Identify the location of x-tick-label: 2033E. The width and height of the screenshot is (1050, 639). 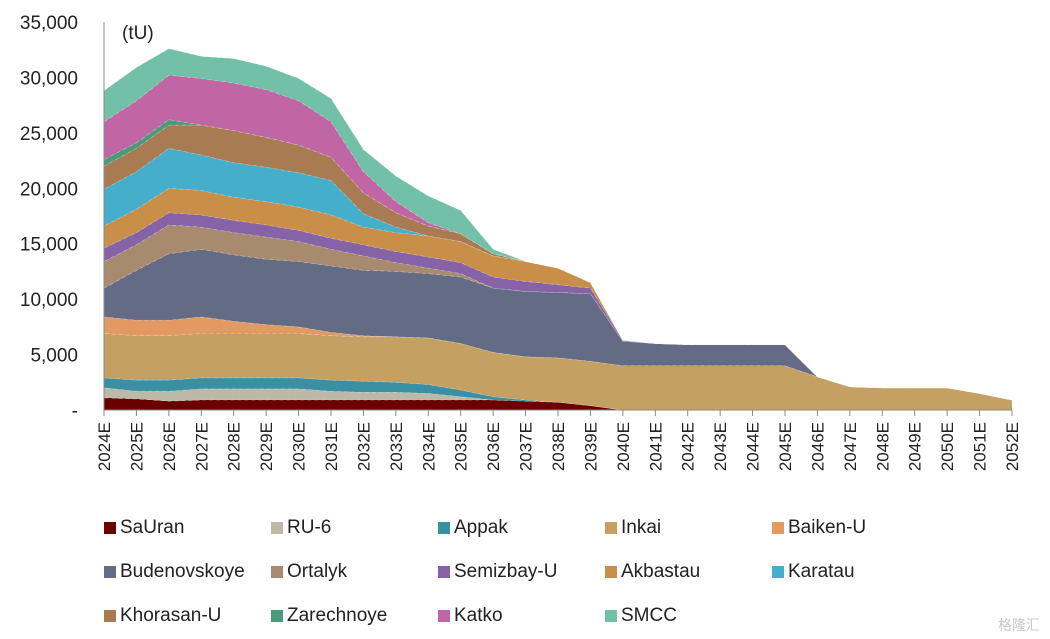
(396, 446).